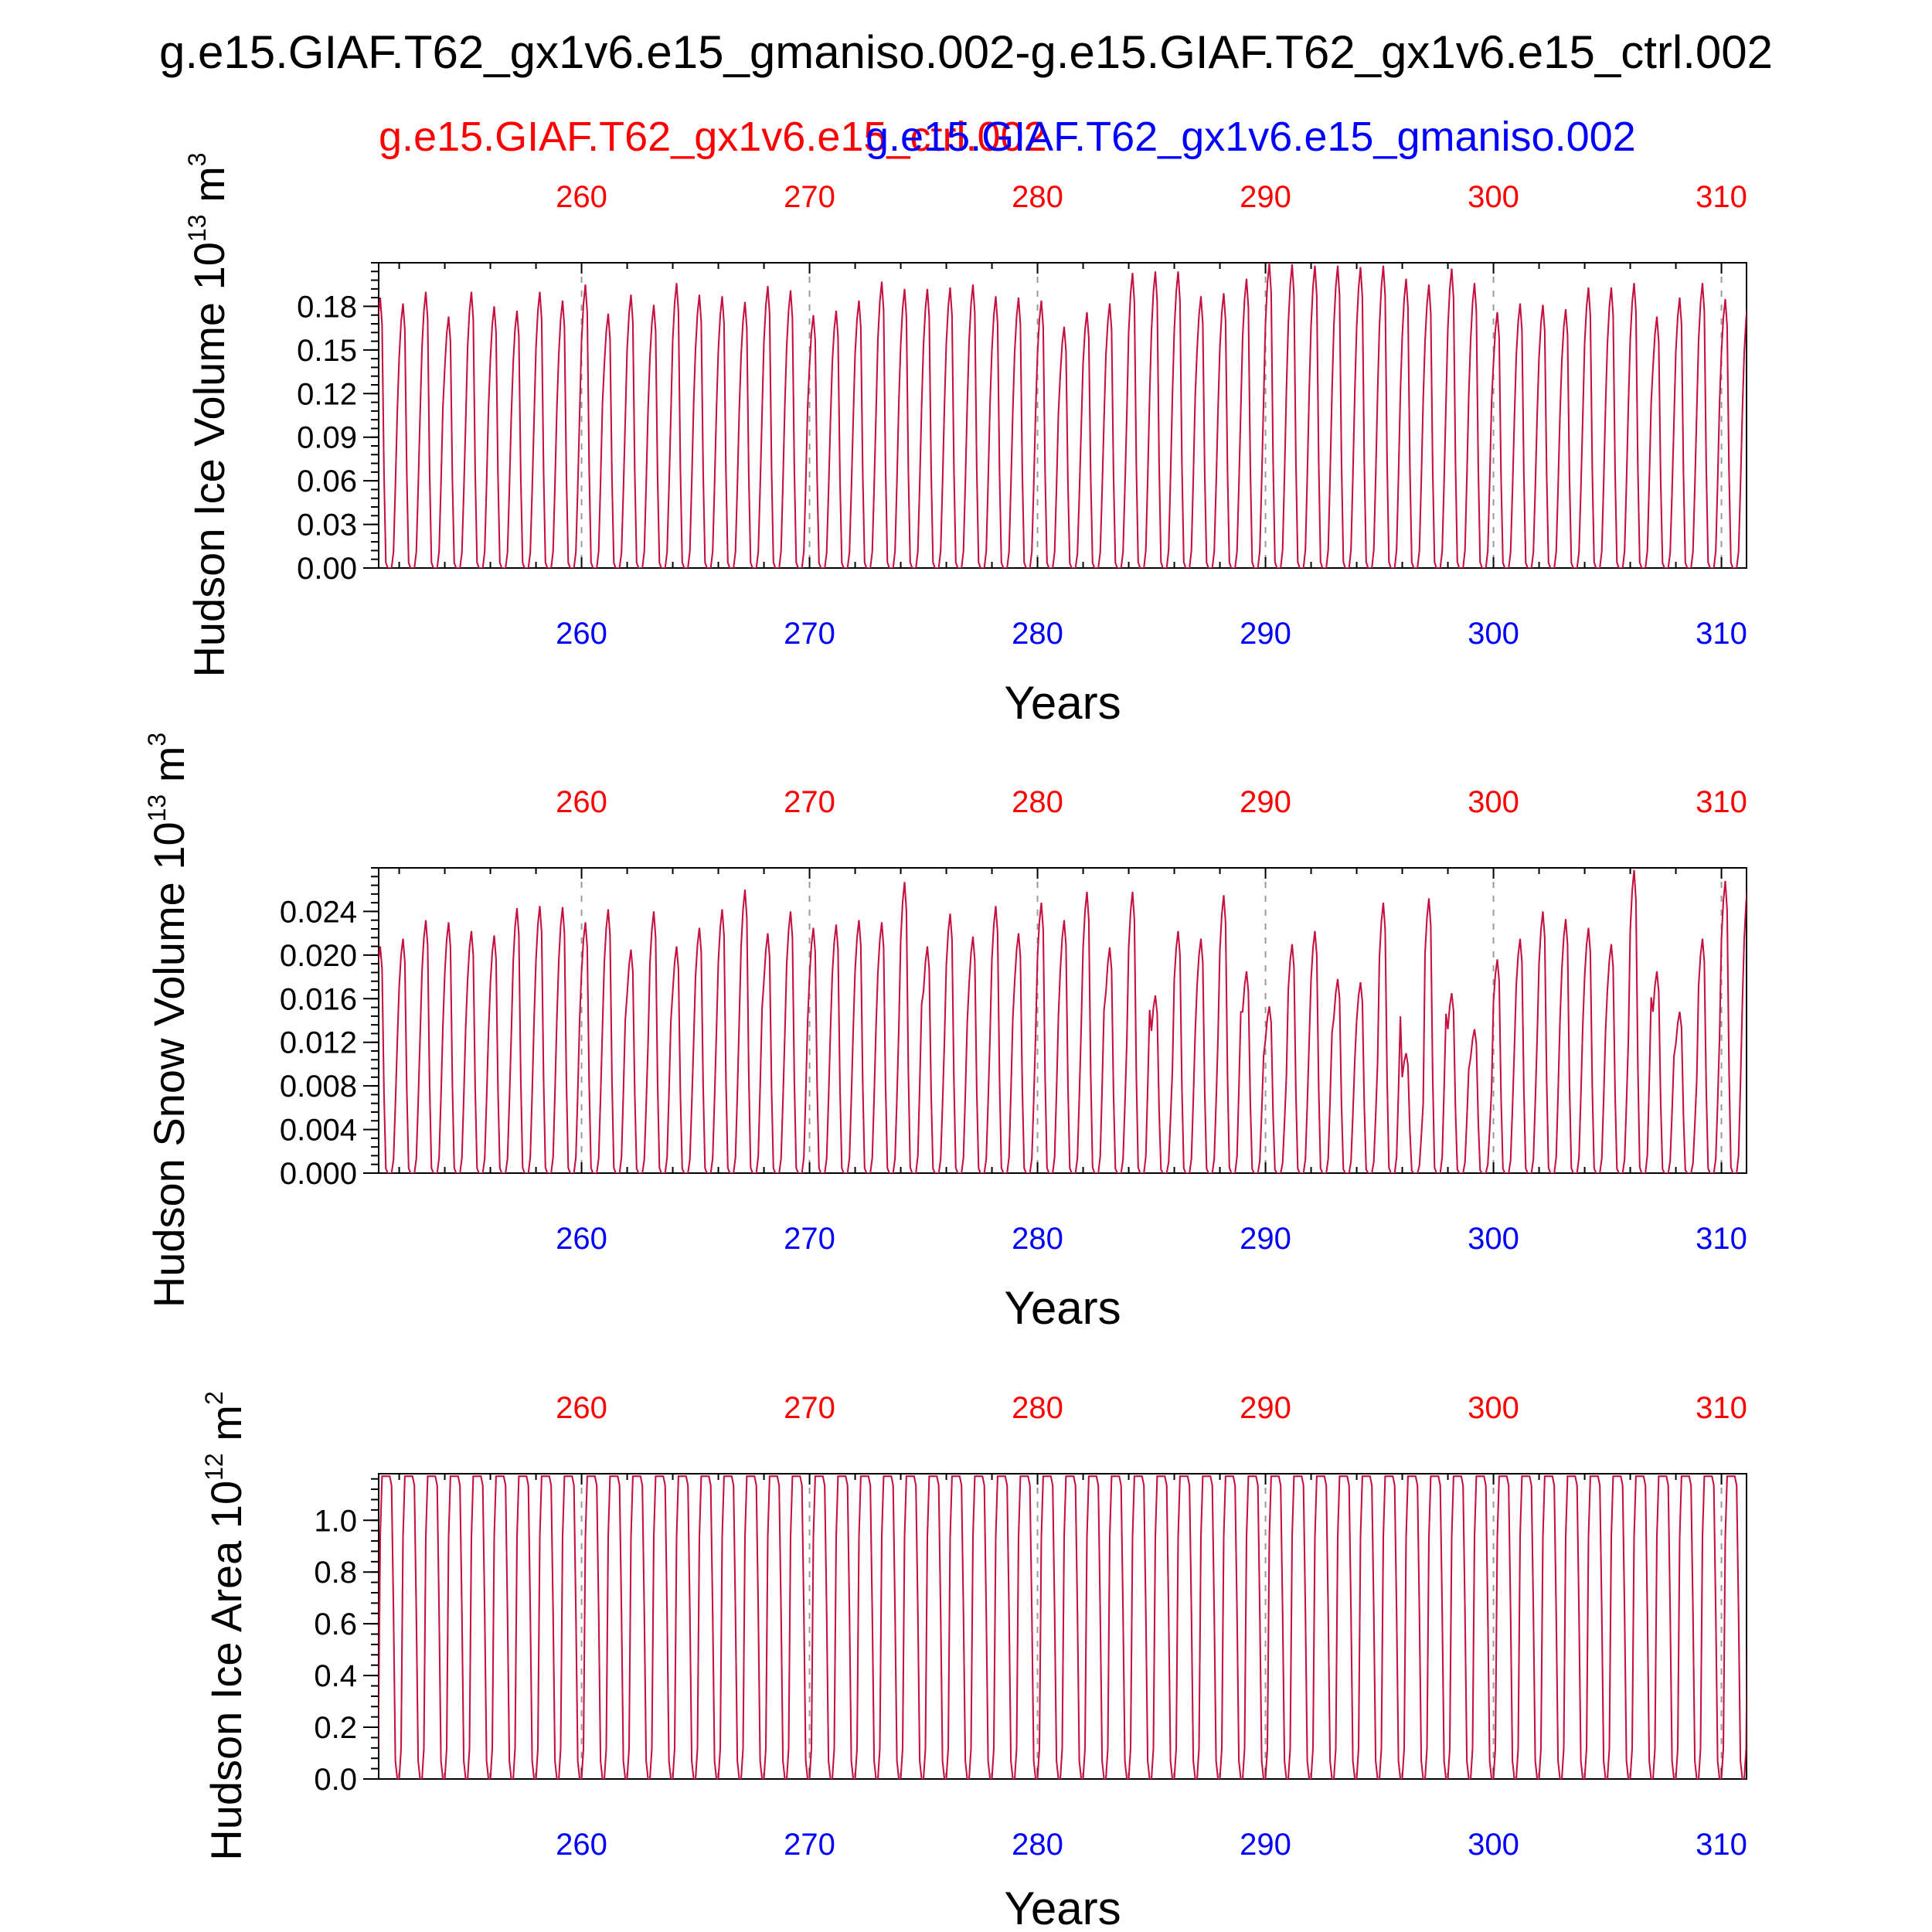 This screenshot has height=1932, width=1932. I want to click on snow-volume-minor-ticks, so click(1060, 1020).